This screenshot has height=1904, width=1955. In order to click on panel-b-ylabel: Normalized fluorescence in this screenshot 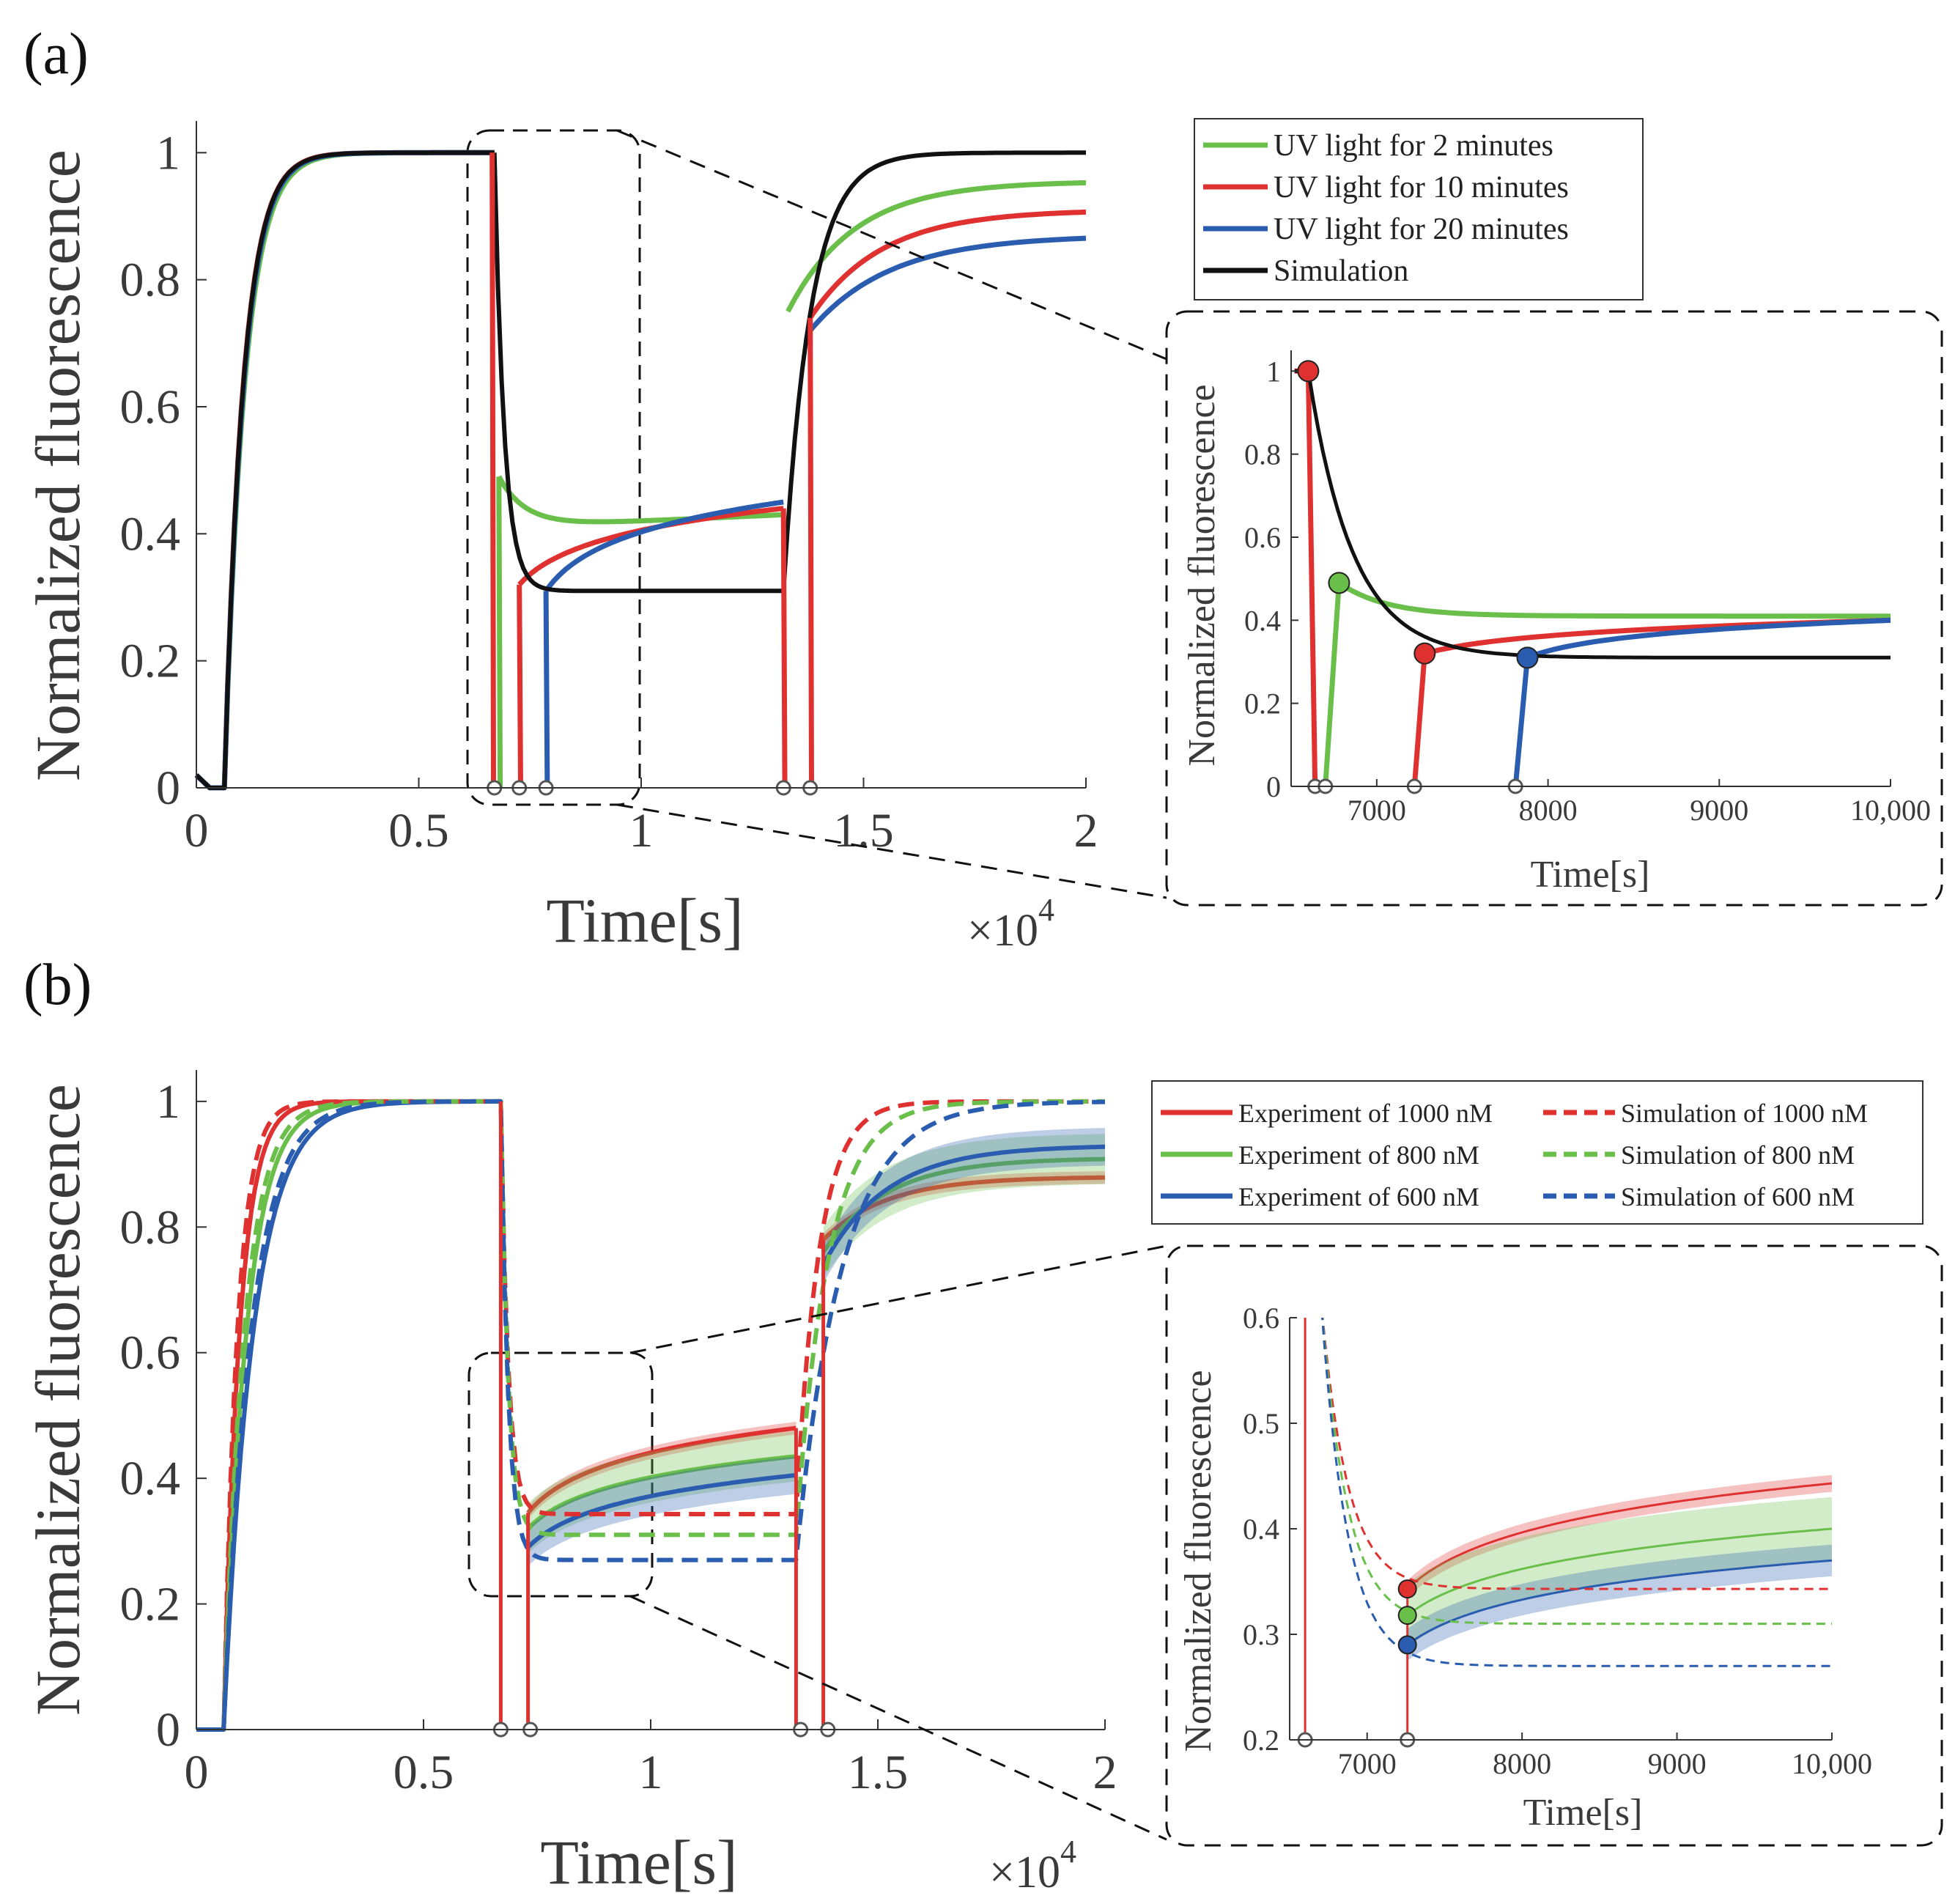, I will do `click(58, 1400)`.